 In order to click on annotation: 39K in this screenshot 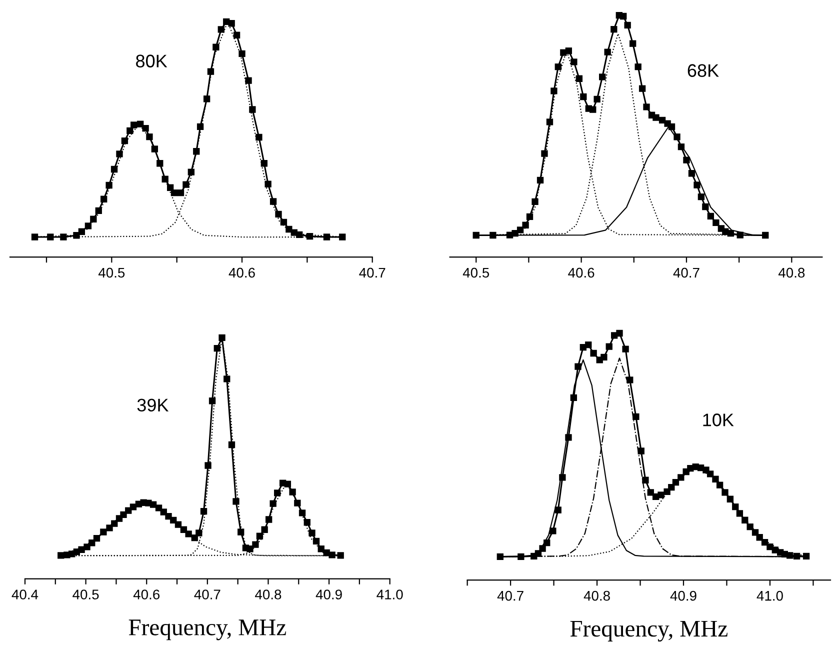, I will do `click(153, 405)`.